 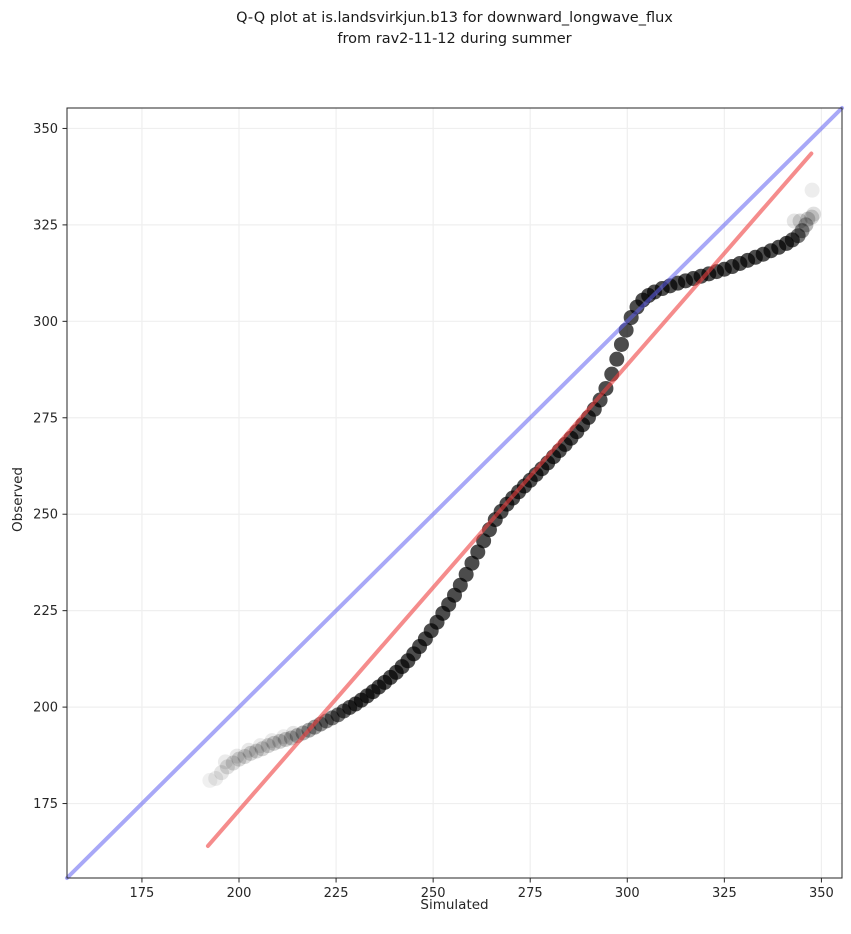 What do you see at coordinates (45, 611) in the screenshot?
I see `y-tick-label: 225` at bounding box center [45, 611].